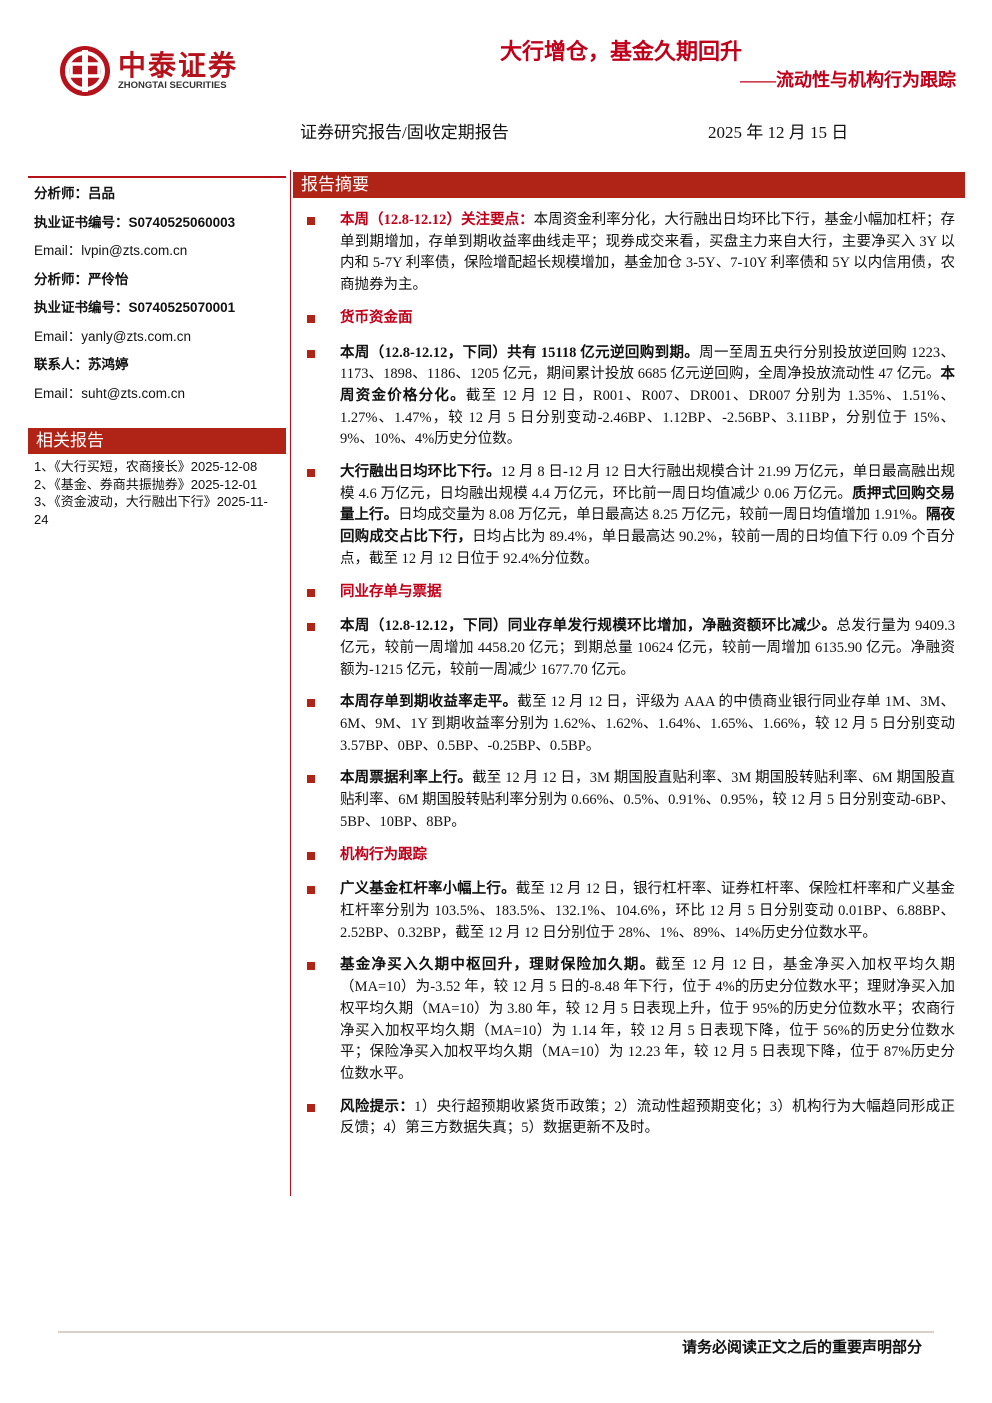 This screenshot has height=1403, width=992. What do you see at coordinates (498, 965) in the screenshot?
I see `text-run: 基金净买入久期中枢回升，理财保险加久期。` at bounding box center [498, 965].